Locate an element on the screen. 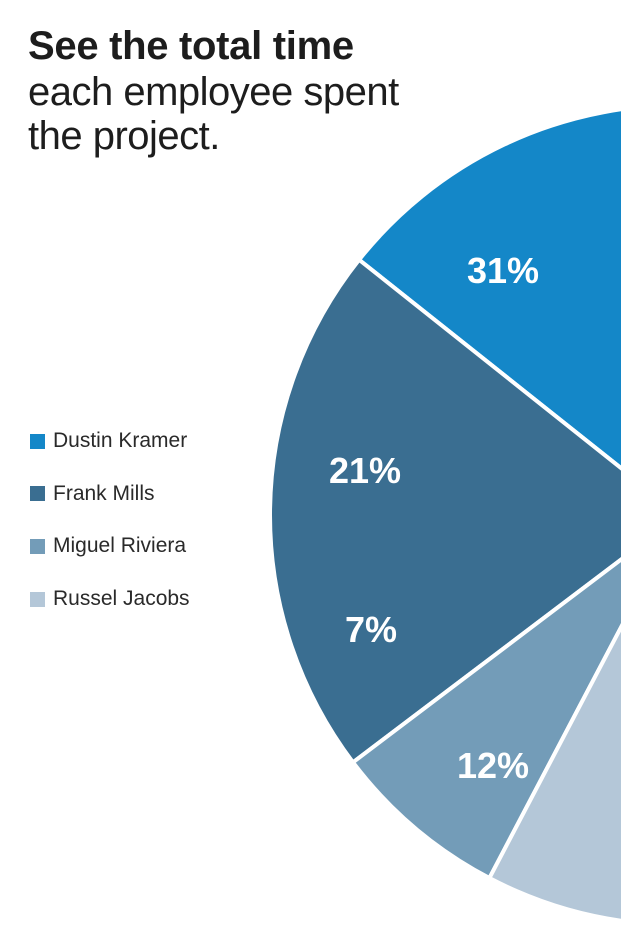  legend-label: Frank Mills is located at coordinates (104, 493).